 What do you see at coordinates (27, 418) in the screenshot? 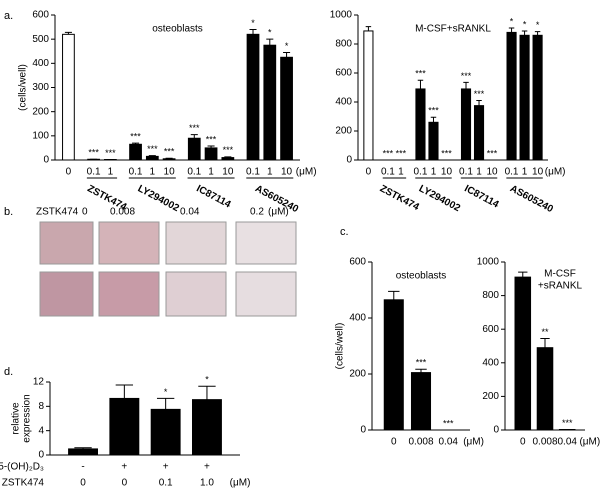
I see `y-axis-label: expression` at bounding box center [27, 418].